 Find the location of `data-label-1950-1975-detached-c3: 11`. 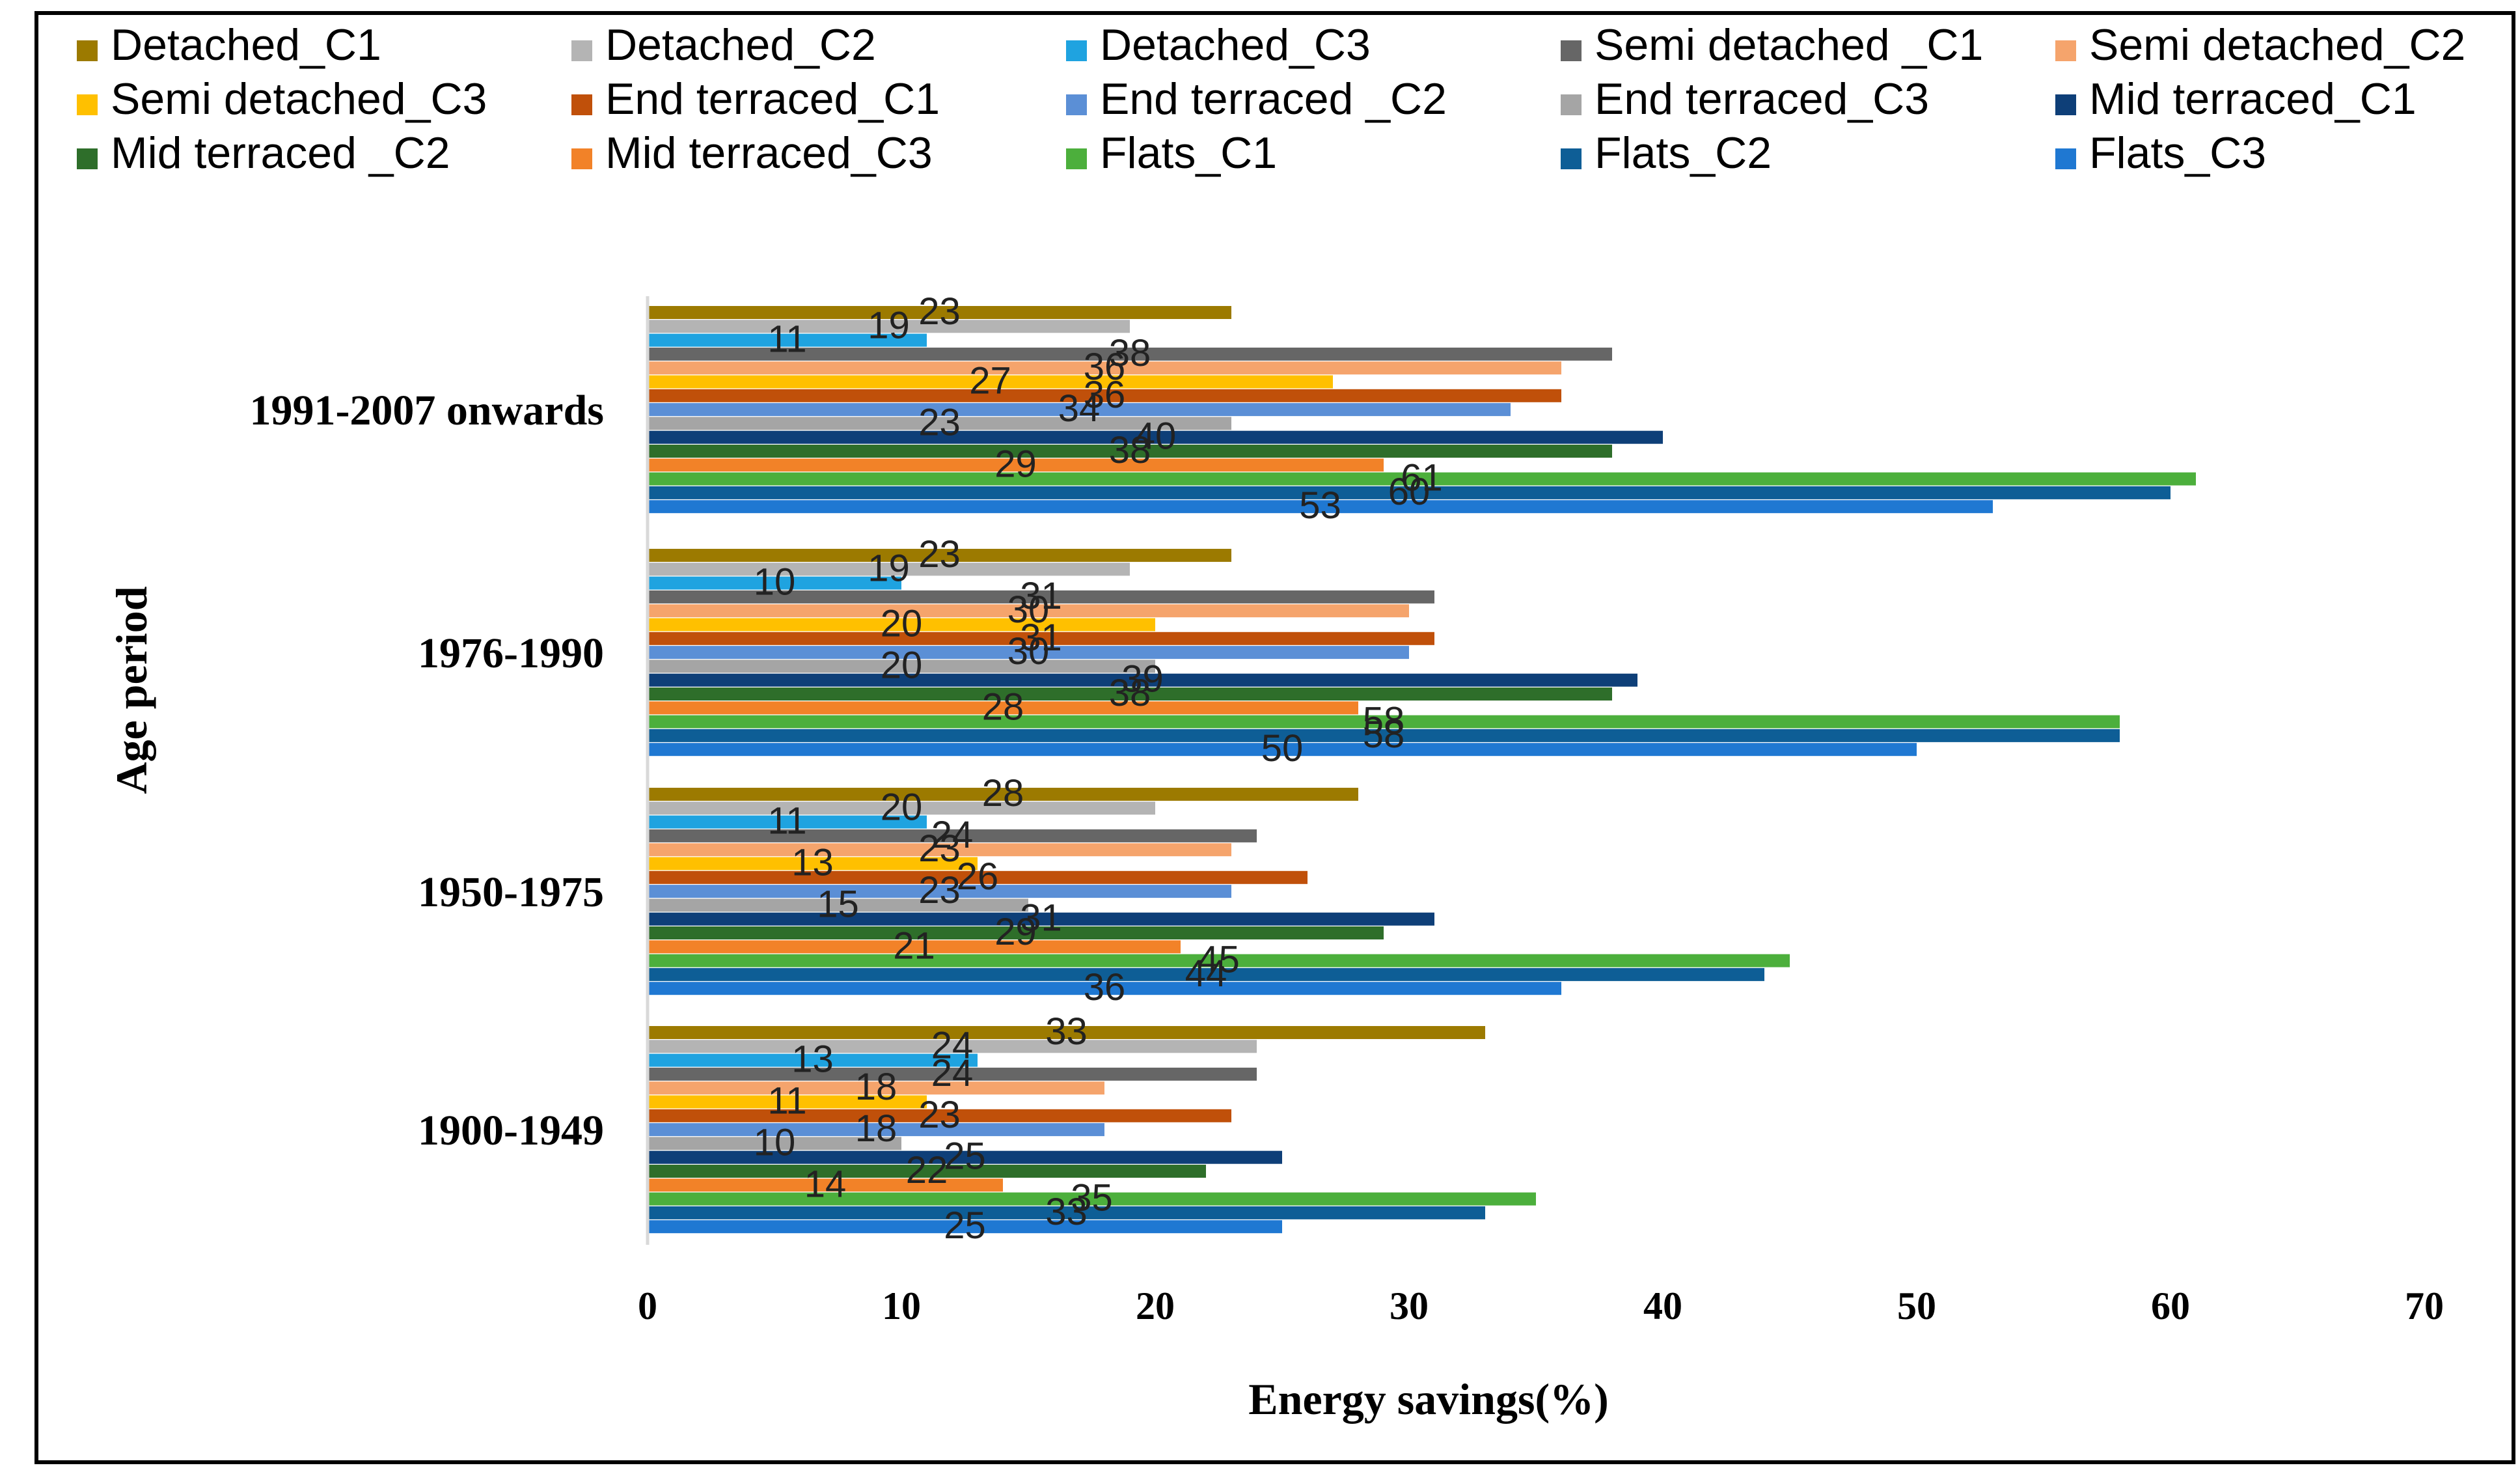

data-label-1950-1975-detached-c3: 11 is located at coordinates (786, 821).